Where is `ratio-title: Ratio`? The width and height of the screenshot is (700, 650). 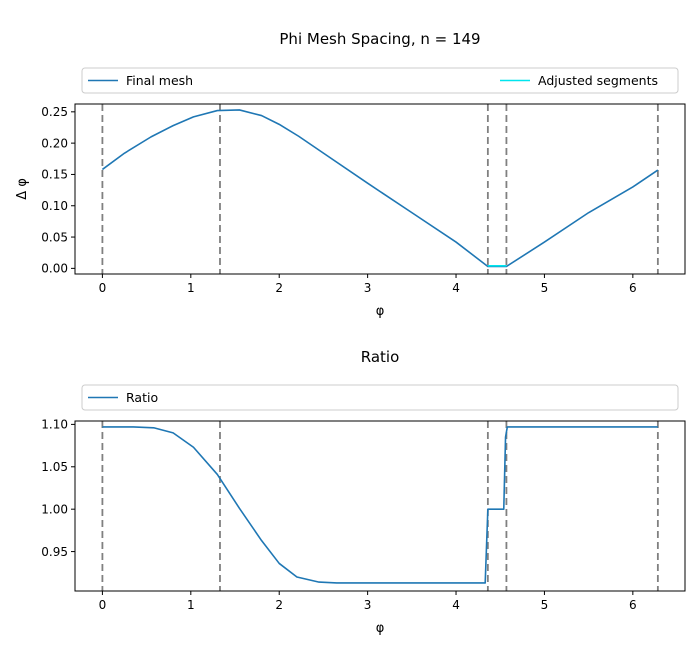
ratio-title: Ratio is located at coordinates (380, 357).